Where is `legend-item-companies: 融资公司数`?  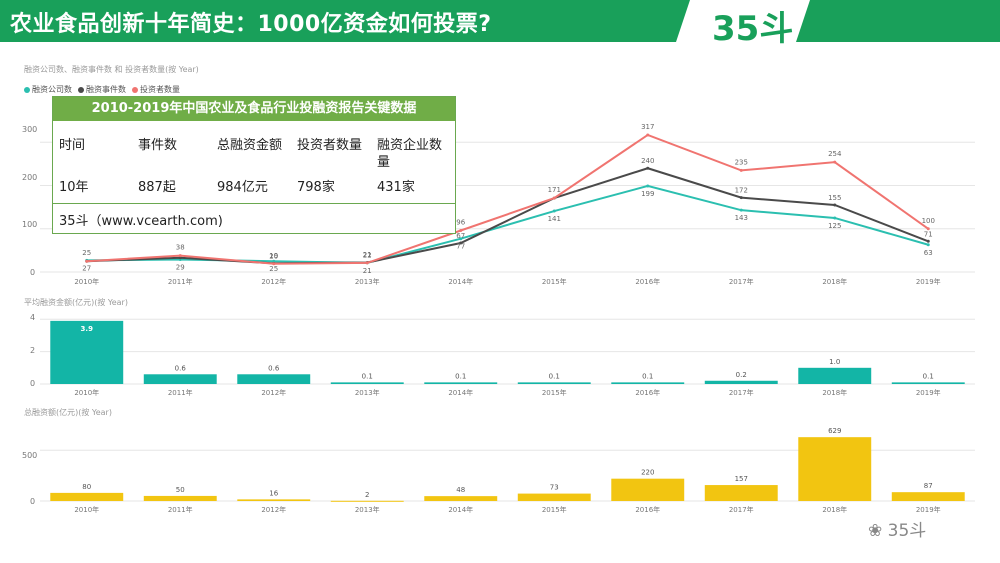
legend-item-companies: 融资公司数 is located at coordinates (48, 89).